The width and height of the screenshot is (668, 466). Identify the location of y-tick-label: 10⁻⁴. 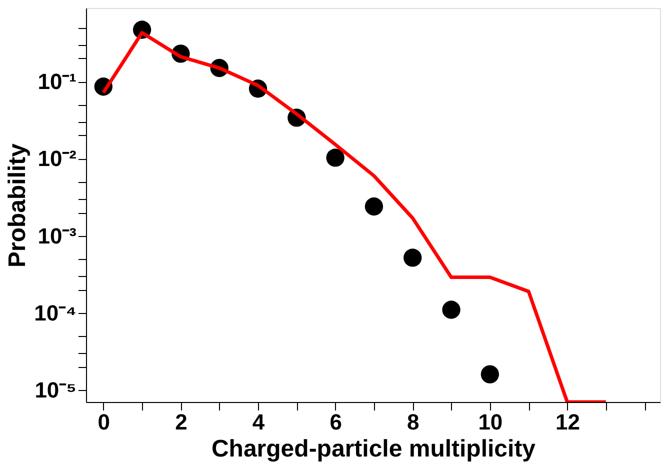
(55, 313).